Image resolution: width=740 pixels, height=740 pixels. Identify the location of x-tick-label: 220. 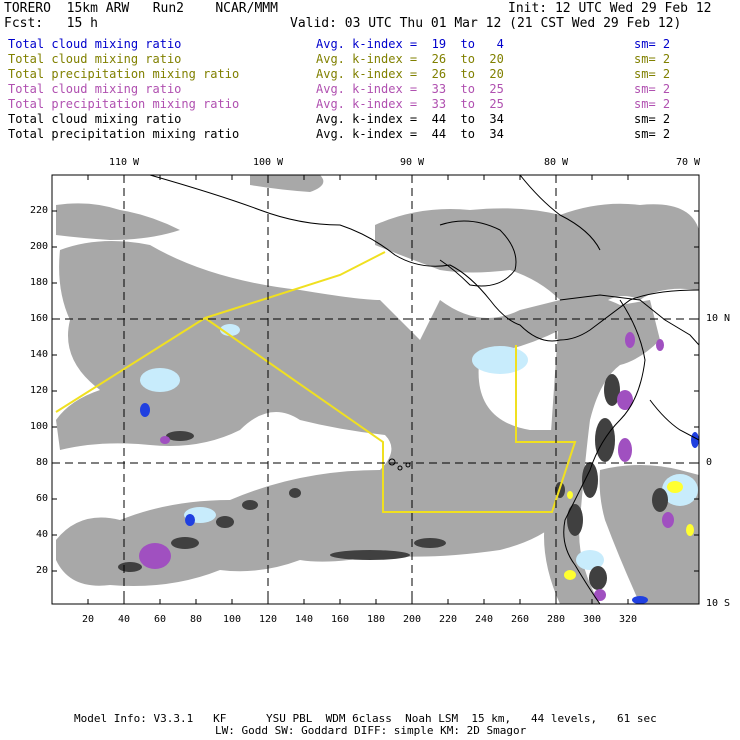
(448, 619).